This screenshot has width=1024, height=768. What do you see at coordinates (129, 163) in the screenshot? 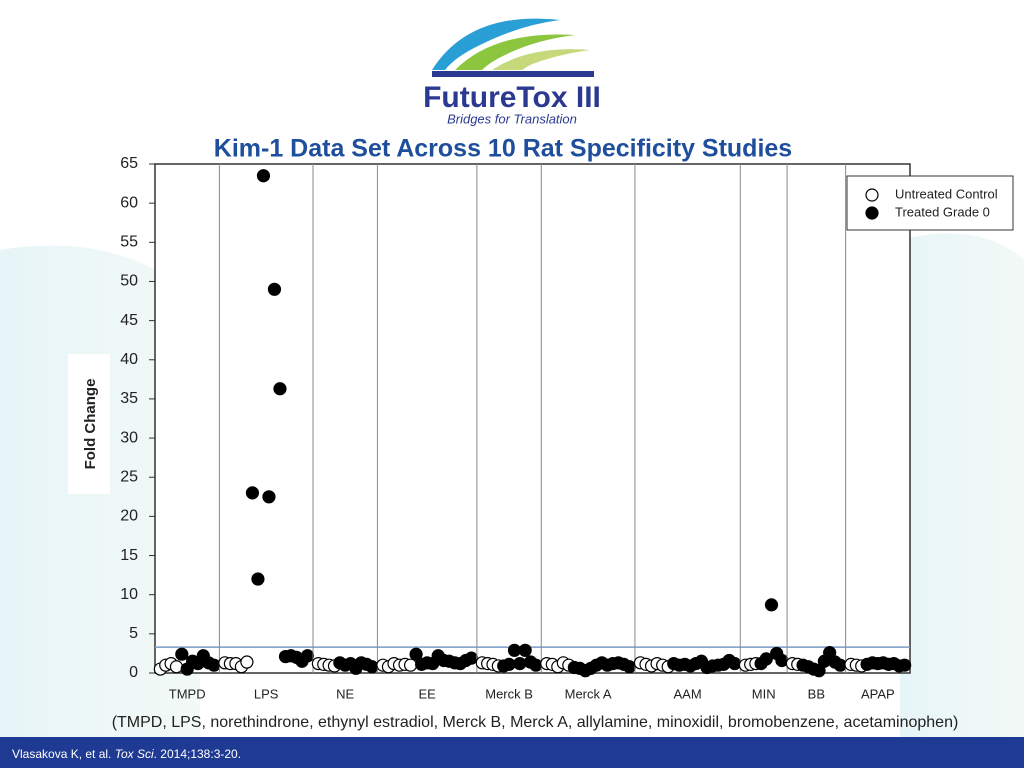
I see `y-tick-label: 65` at bounding box center [129, 163].